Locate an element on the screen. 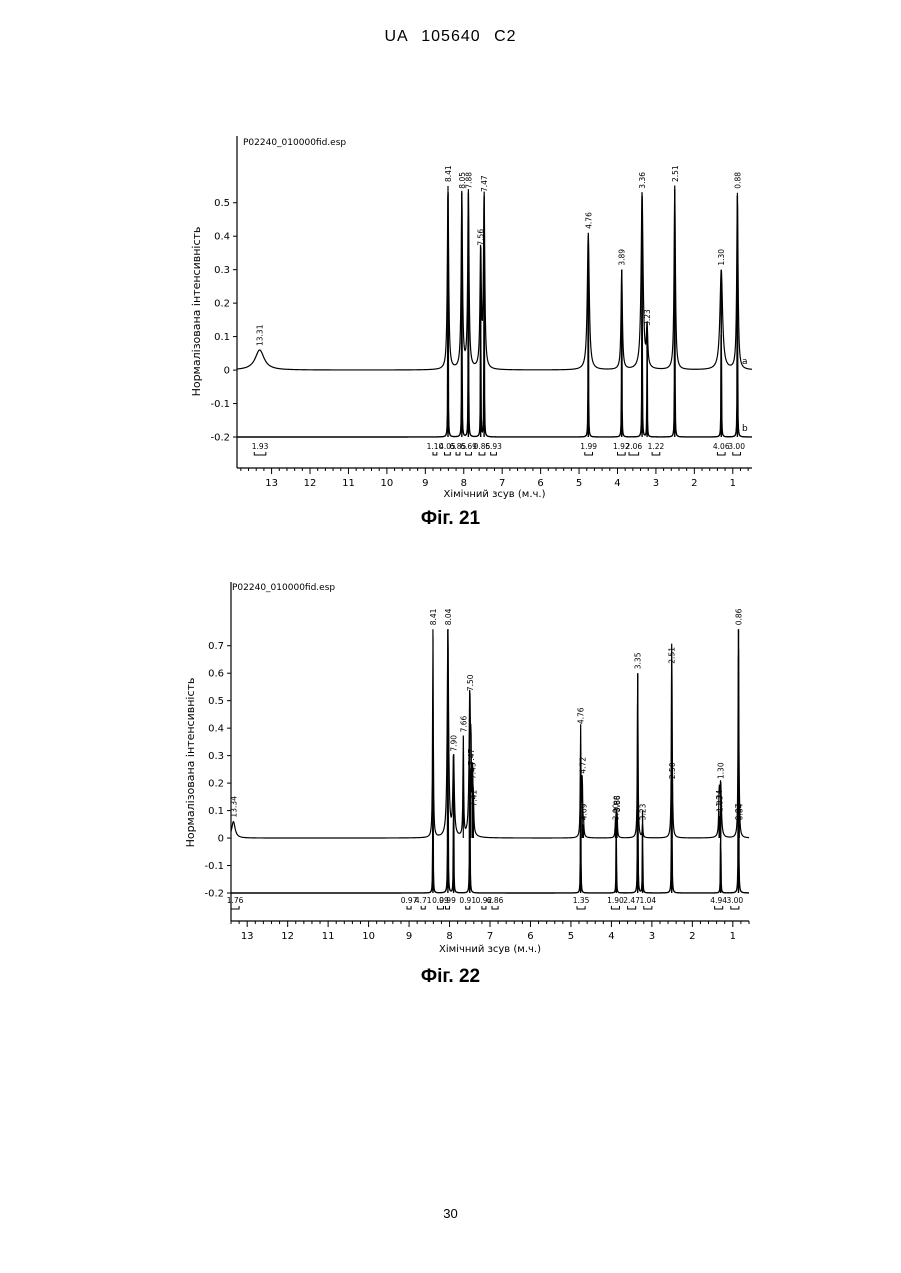 The height and width of the screenshot is (1273, 901). integral-label: 1.99 is located at coordinates (588, 446).